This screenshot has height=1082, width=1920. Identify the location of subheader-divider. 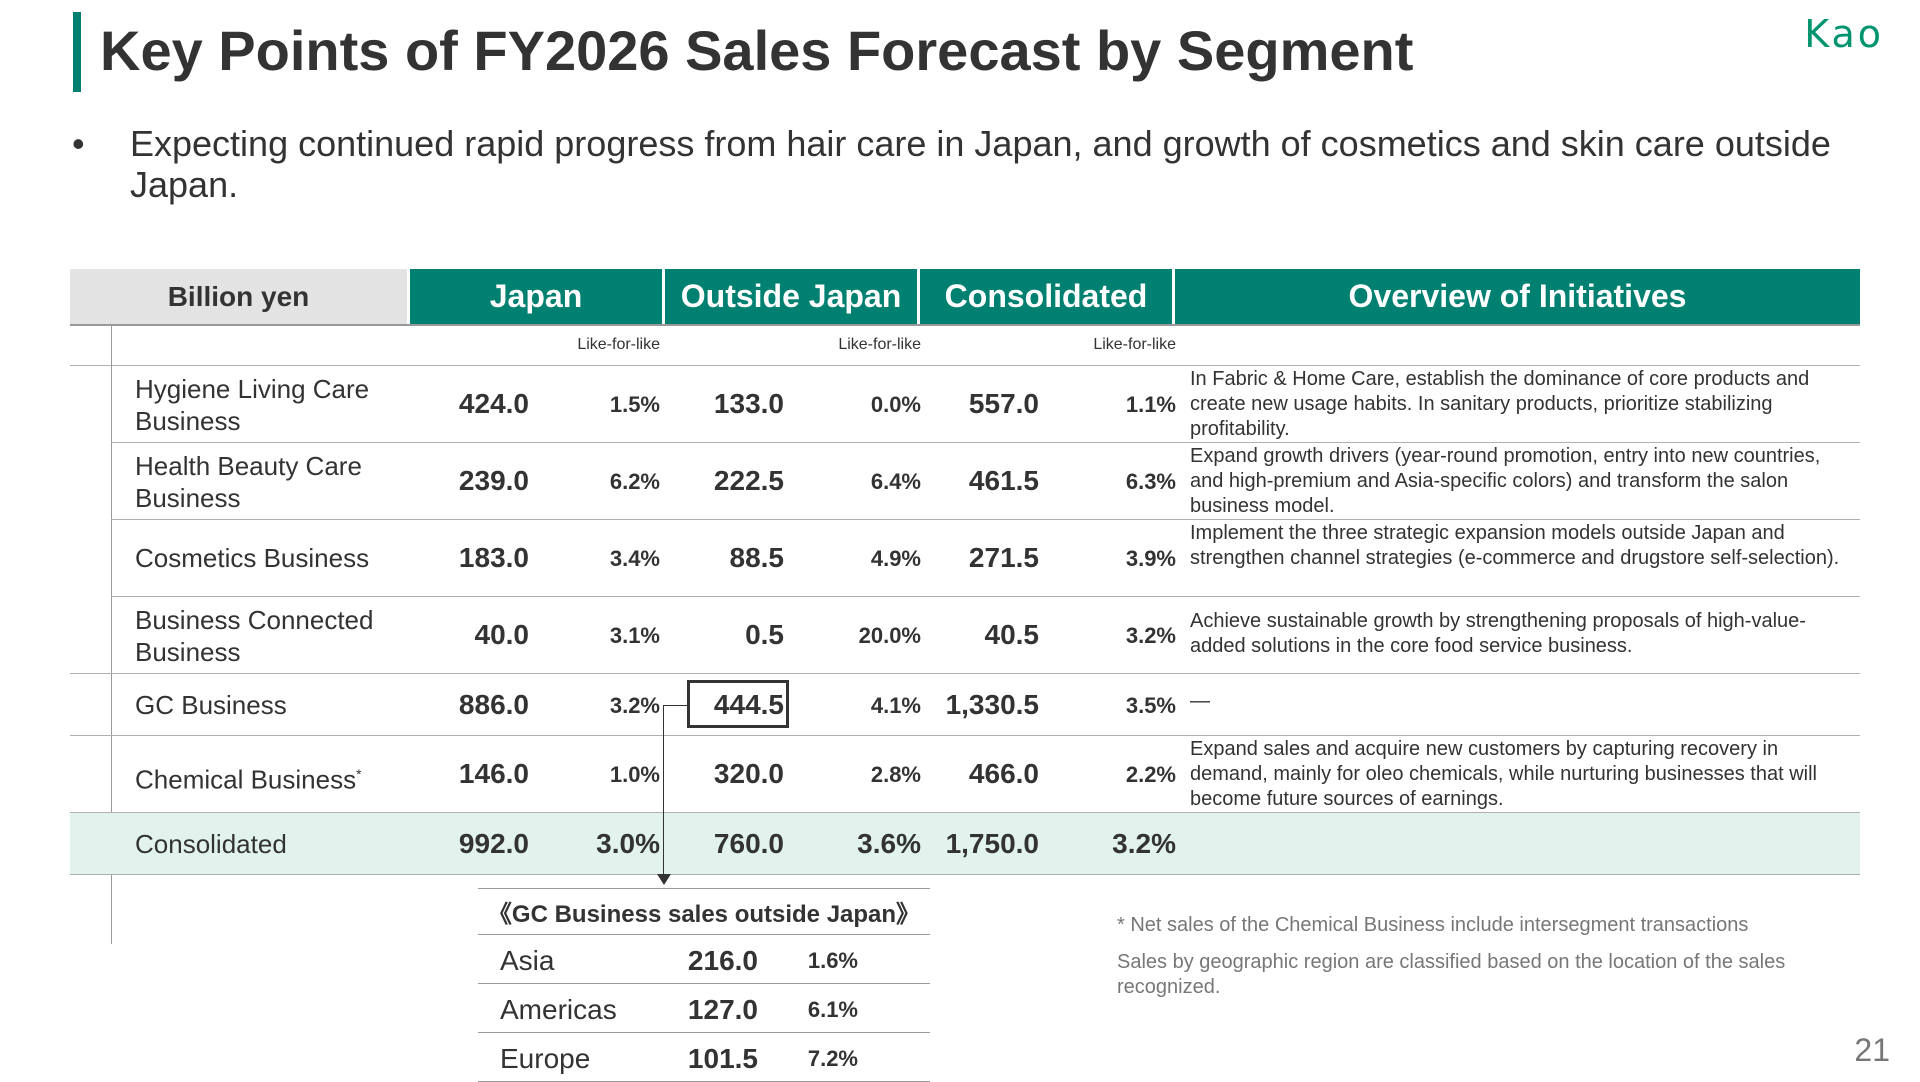
(965, 365).